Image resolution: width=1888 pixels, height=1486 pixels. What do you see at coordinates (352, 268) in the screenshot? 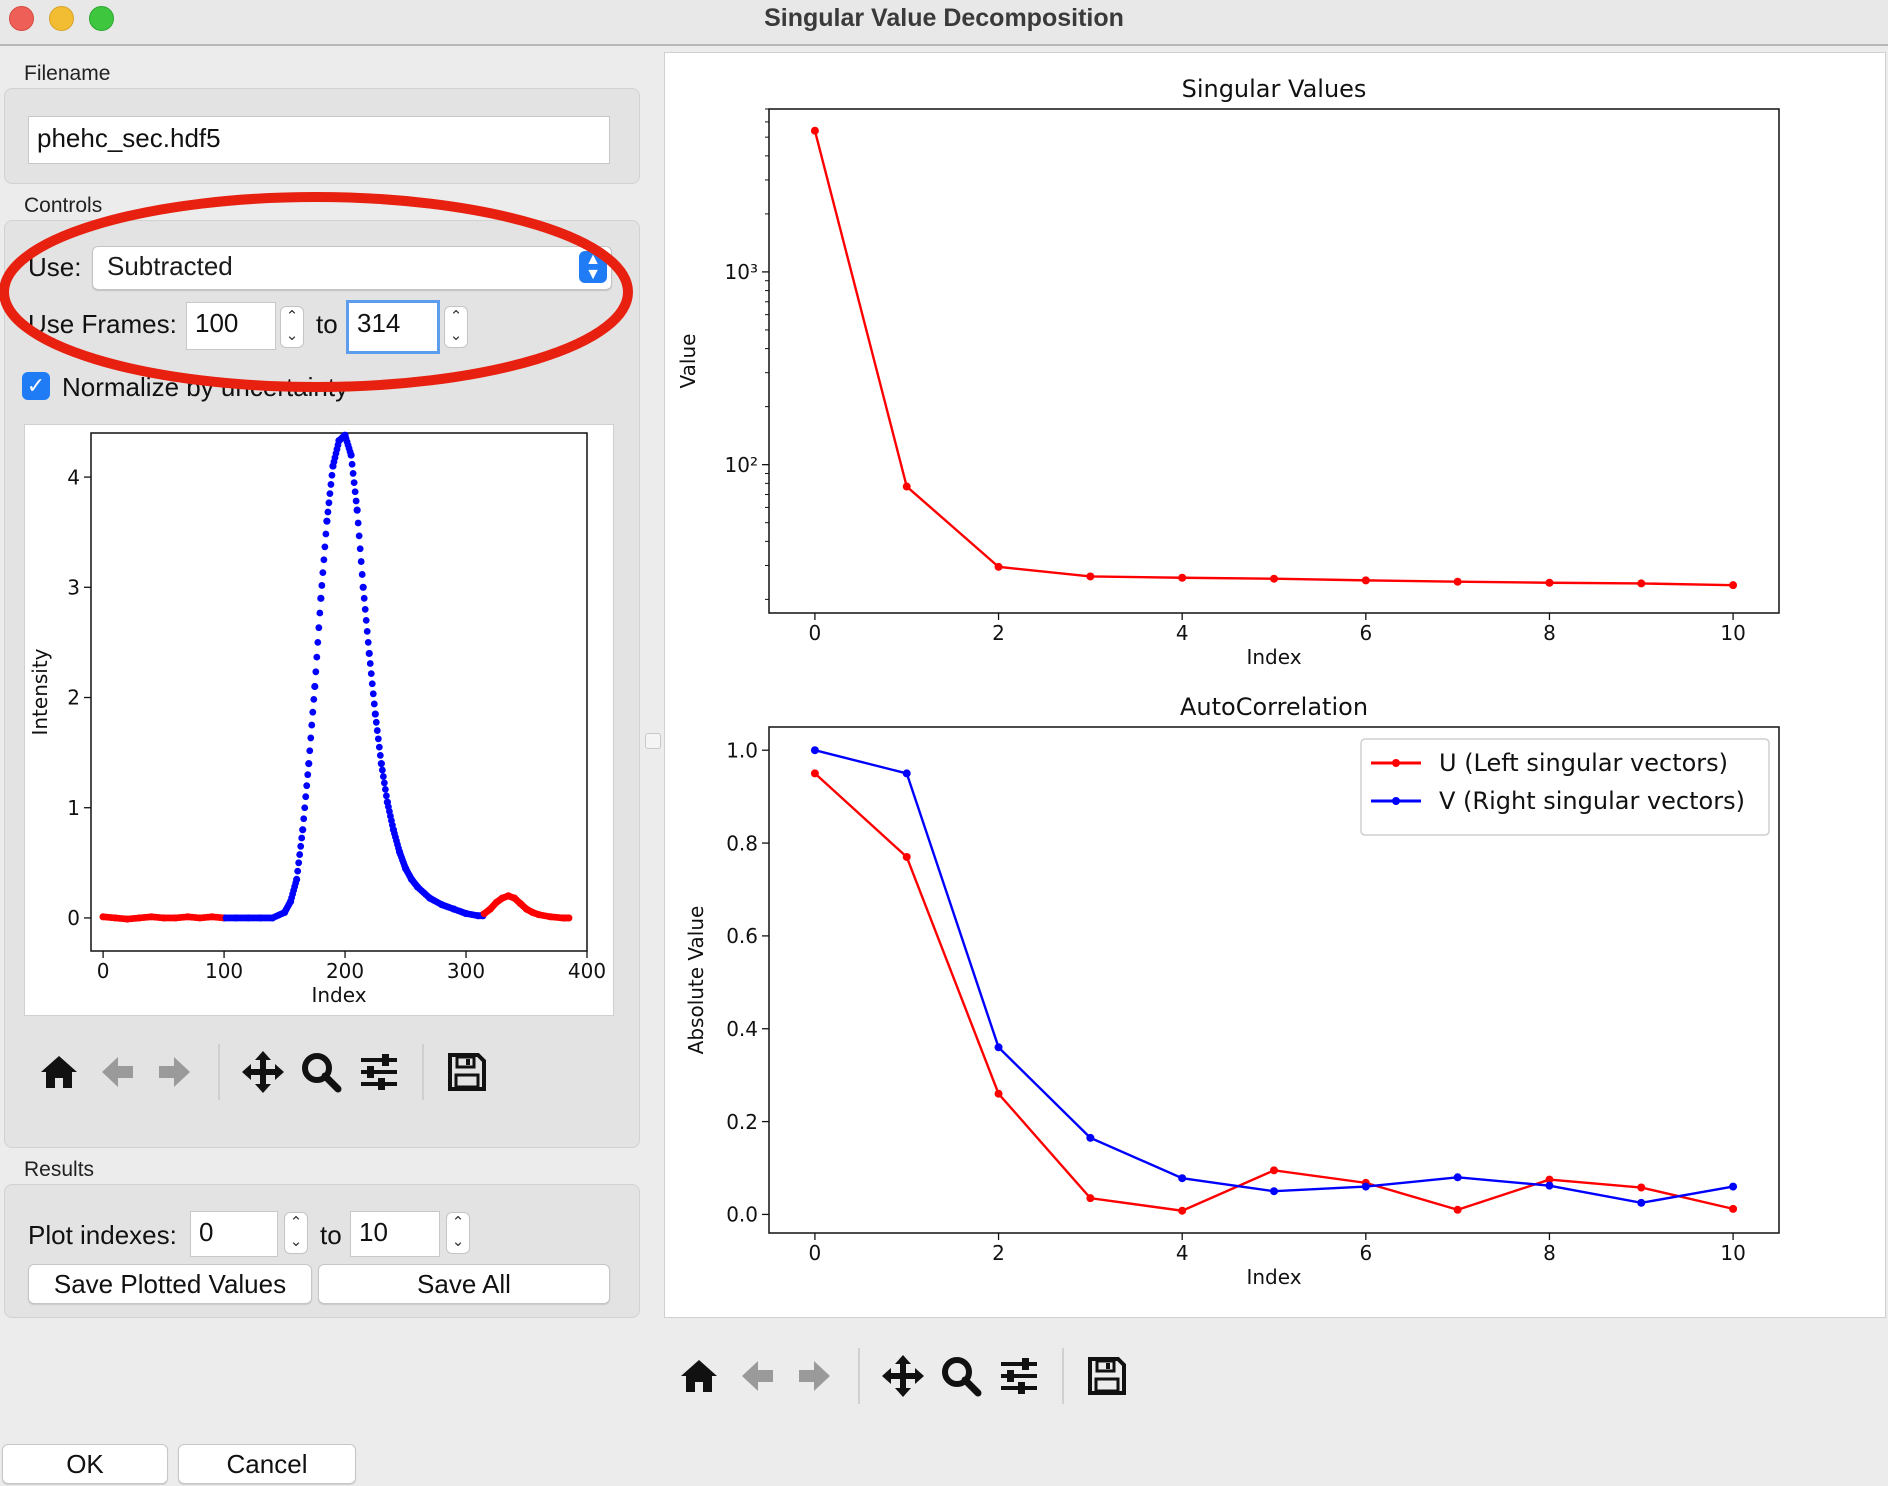
I see `use-dropdown: Subtracted ▲ ▼` at bounding box center [352, 268].